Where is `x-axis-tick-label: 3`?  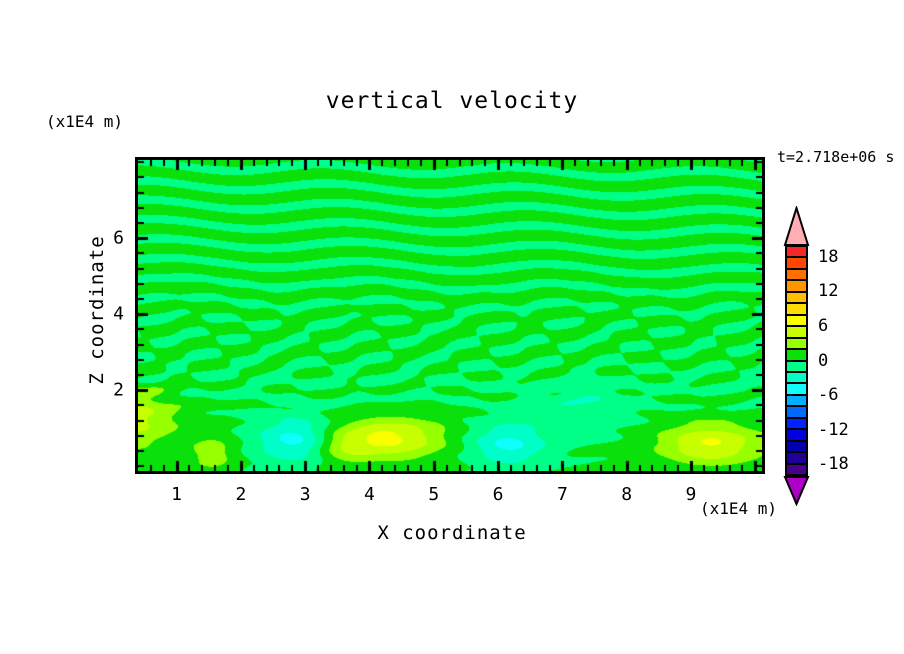
x-axis-tick-label: 3 is located at coordinates (305, 494).